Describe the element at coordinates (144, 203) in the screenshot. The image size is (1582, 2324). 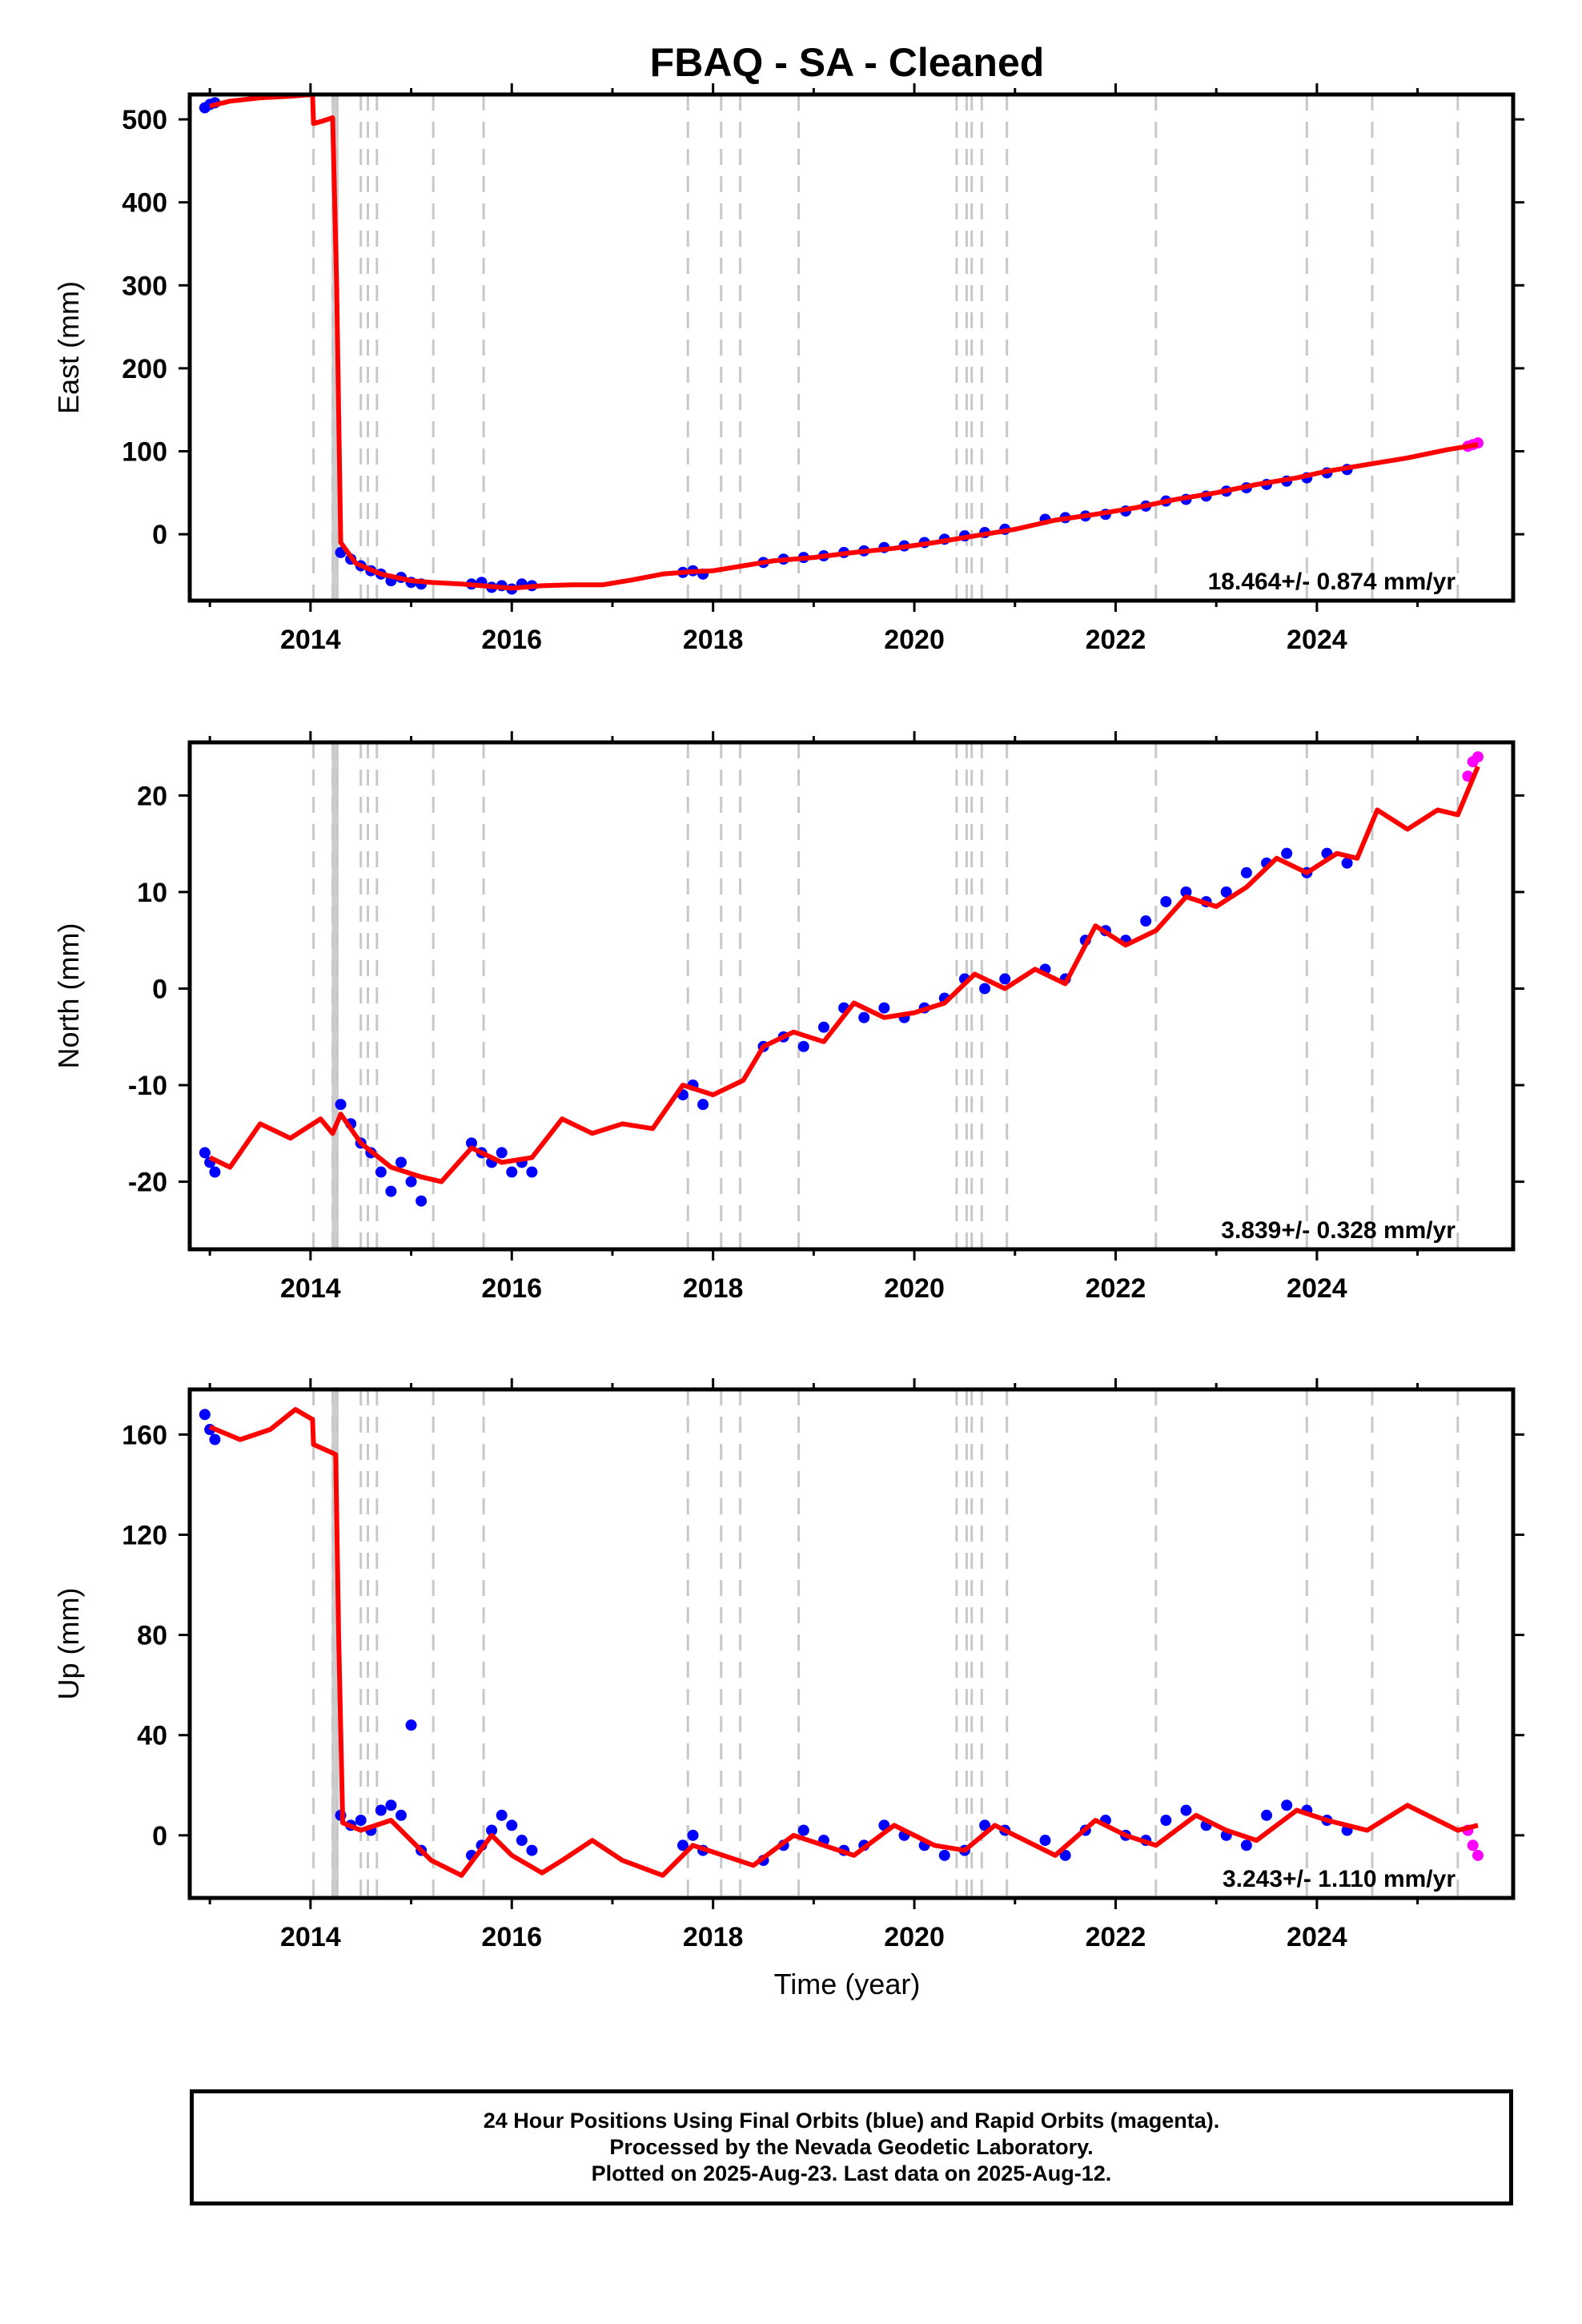
I see `y-tick-label: 400` at that location.